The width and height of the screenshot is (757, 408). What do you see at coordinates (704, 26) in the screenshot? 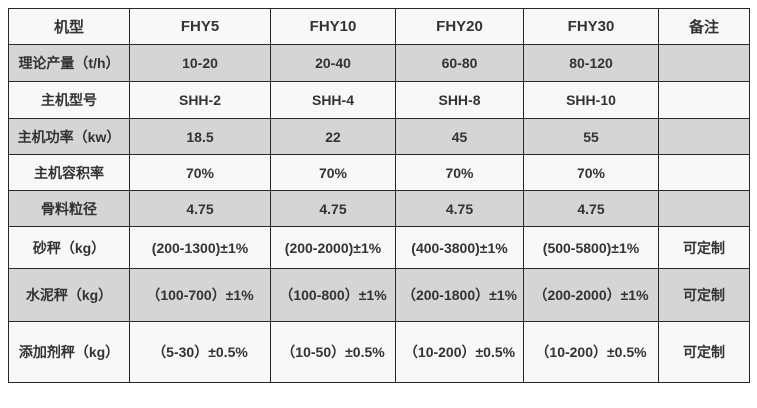
I see `header-cell-notes: 备注` at bounding box center [704, 26].